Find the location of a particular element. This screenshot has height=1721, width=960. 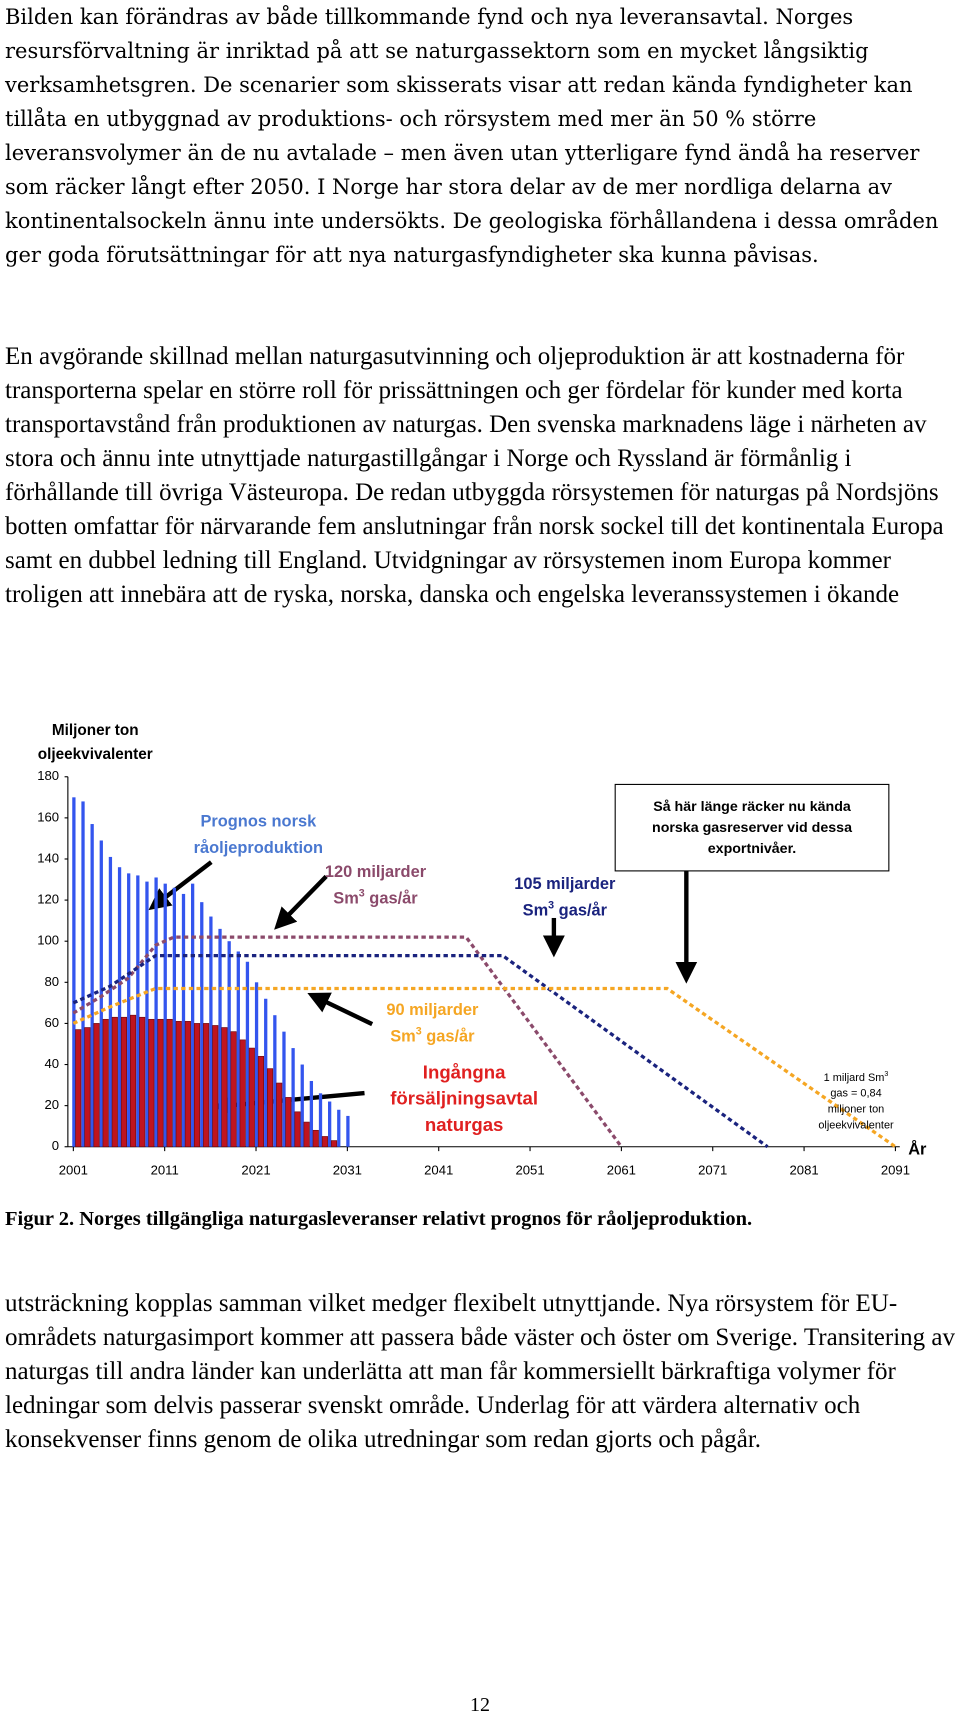

callout-text: exportnivåer. is located at coordinates (752, 849).